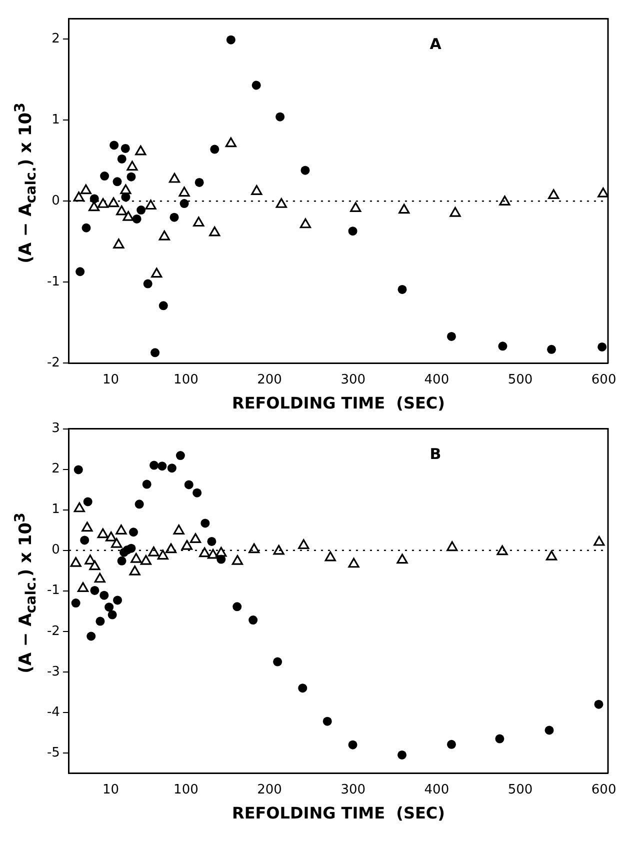 The height and width of the screenshot is (850, 628). I want to click on y-tick-label: -3, so click(53, 672).